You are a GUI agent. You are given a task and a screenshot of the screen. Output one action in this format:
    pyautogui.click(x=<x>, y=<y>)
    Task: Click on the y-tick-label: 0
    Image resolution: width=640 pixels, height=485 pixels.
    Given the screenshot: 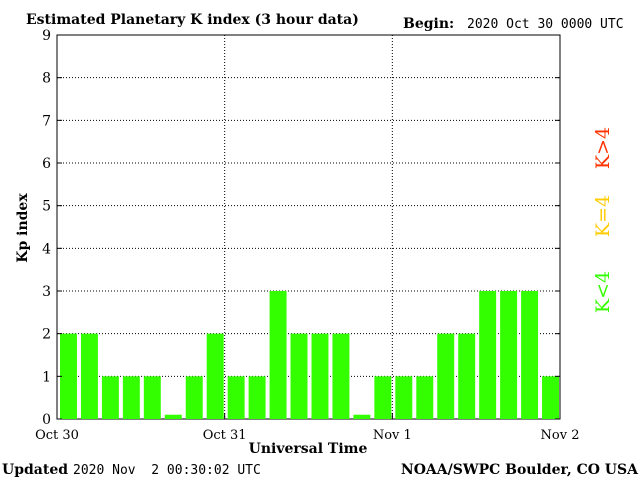 What is the action you would take?
    pyautogui.click(x=46, y=420)
    